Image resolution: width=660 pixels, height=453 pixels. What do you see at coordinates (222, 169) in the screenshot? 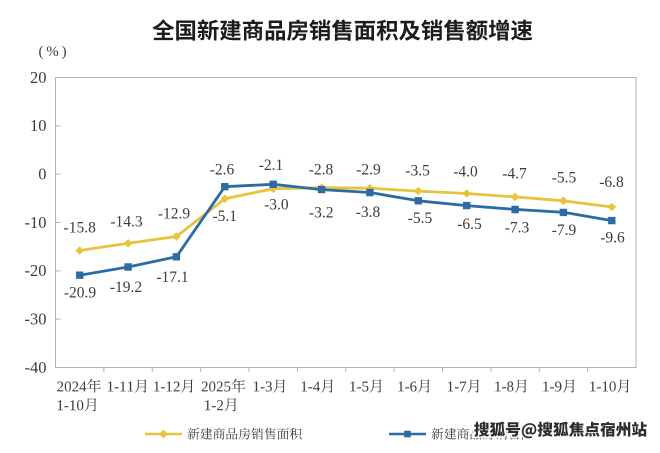
I see `svg-text: -2.6` at bounding box center [222, 169].